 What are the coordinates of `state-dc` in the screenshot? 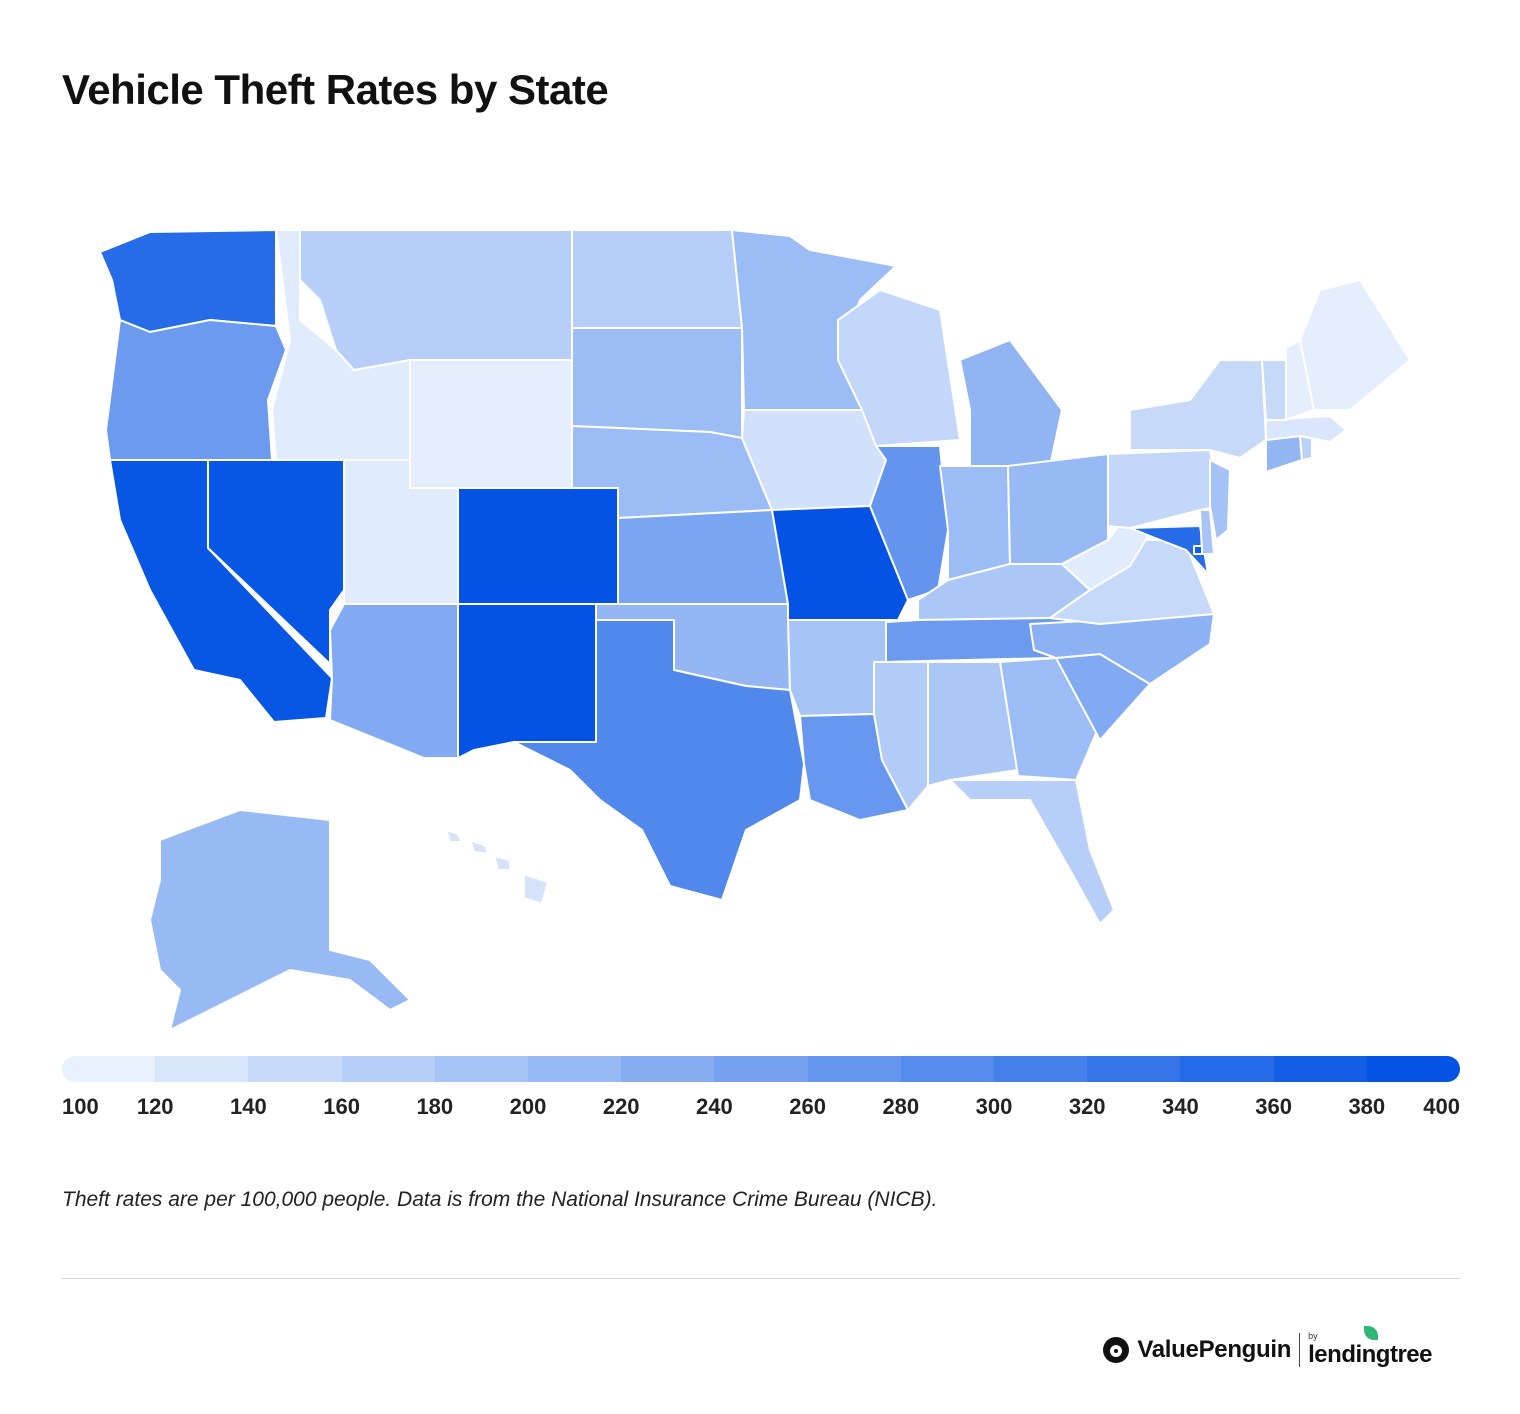 It's located at (1198, 550).